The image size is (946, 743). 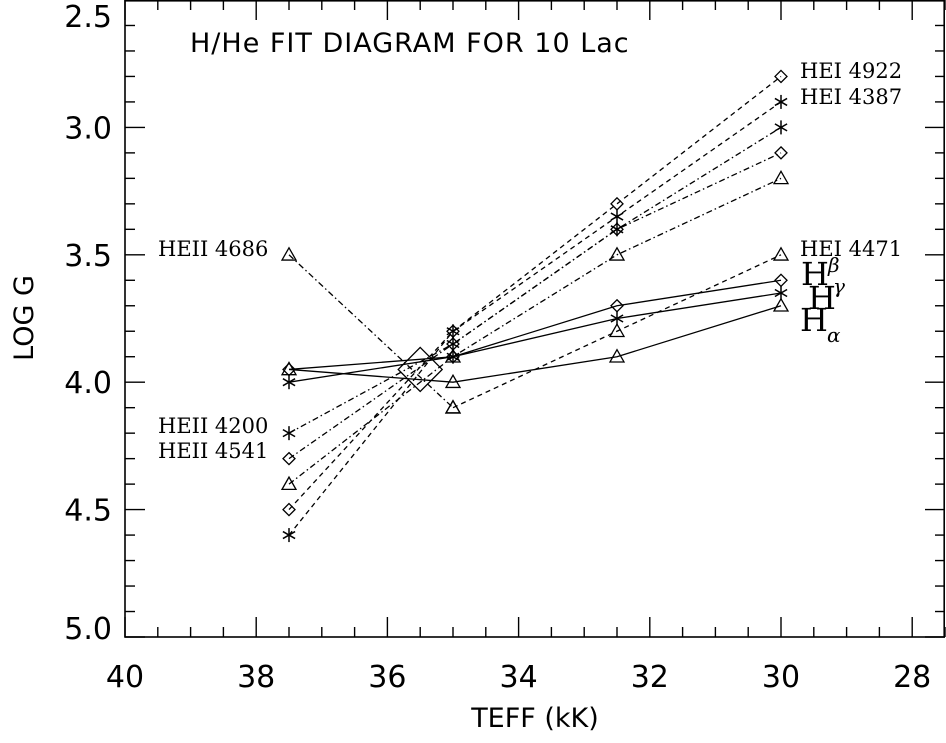 What do you see at coordinates (88, 629) in the screenshot?
I see `y-tick-label: 5.0` at bounding box center [88, 629].